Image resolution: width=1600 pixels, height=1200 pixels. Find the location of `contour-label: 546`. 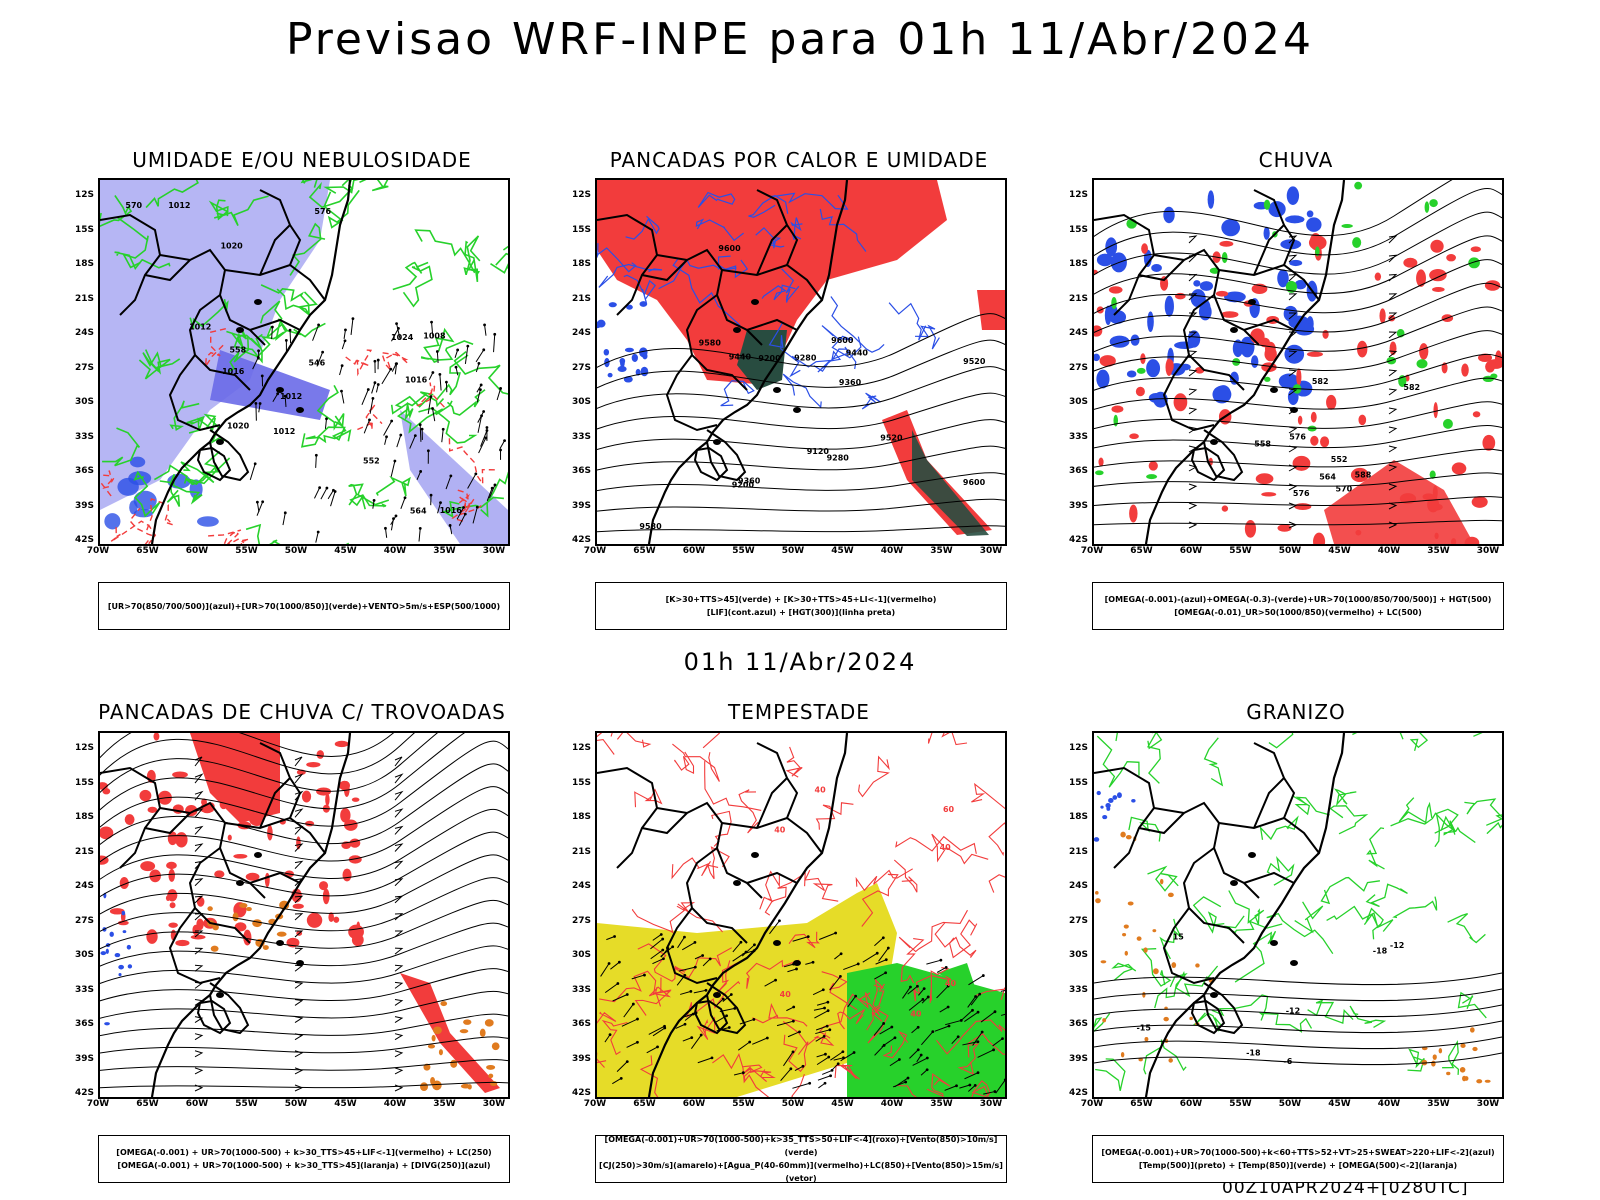

contour-label: 546 is located at coordinates (316, 362).